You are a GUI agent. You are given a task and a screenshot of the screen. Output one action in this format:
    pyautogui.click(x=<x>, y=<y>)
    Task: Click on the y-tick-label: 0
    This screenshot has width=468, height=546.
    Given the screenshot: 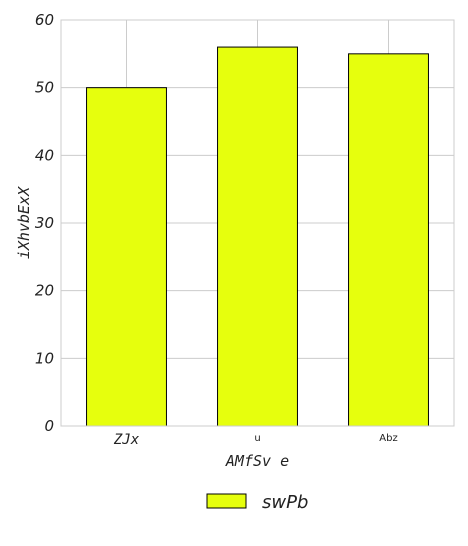 What is the action you would take?
    pyautogui.click(x=49, y=426)
    